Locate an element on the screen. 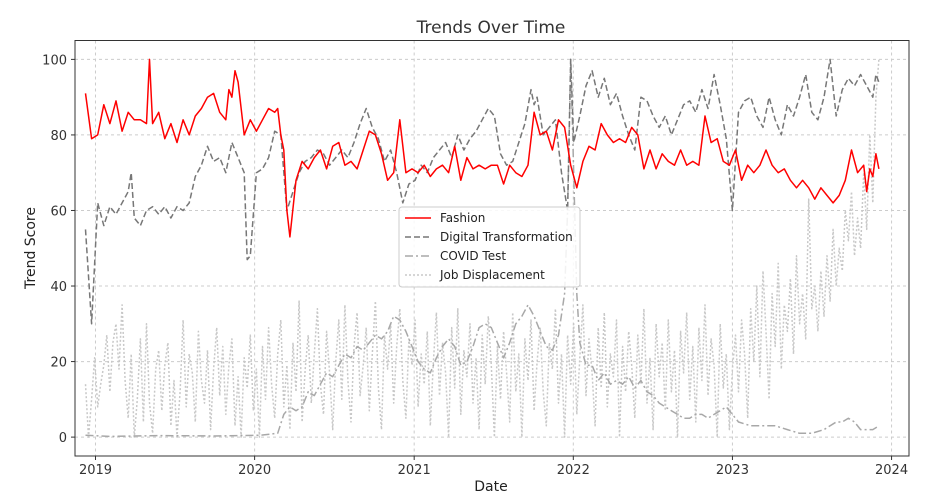 Image resolution: width=928 pixels, height=499 pixels. y-tick-label: 80 is located at coordinates (58, 136).